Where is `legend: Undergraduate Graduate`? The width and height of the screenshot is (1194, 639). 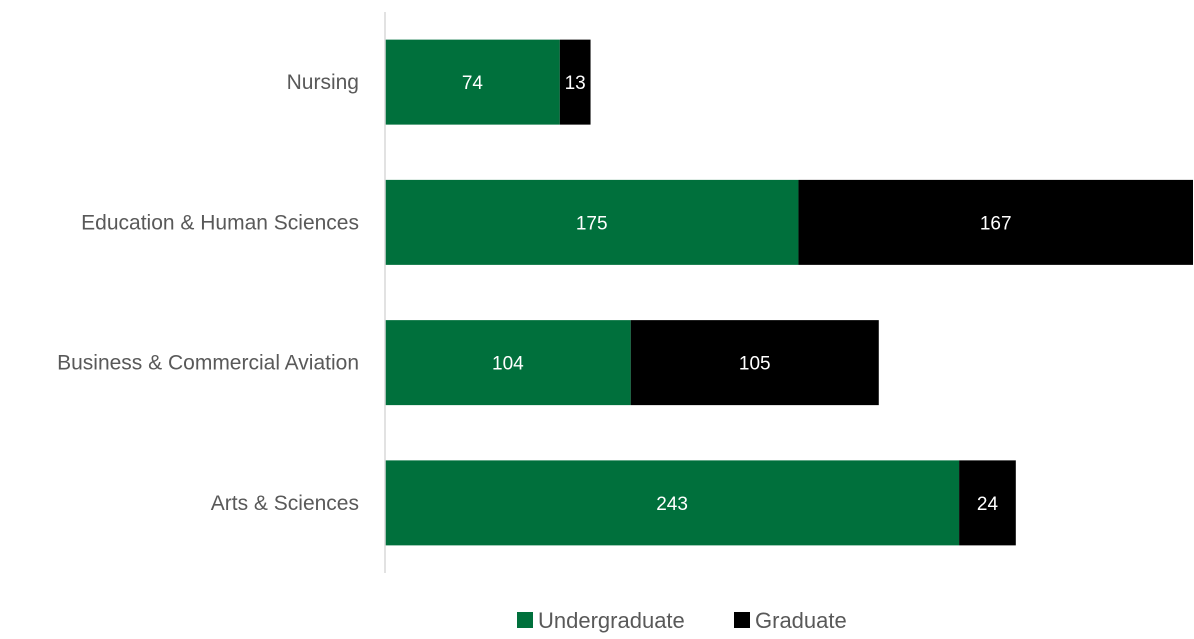
legend: Undergraduate Graduate is located at coordinates (682, 620).